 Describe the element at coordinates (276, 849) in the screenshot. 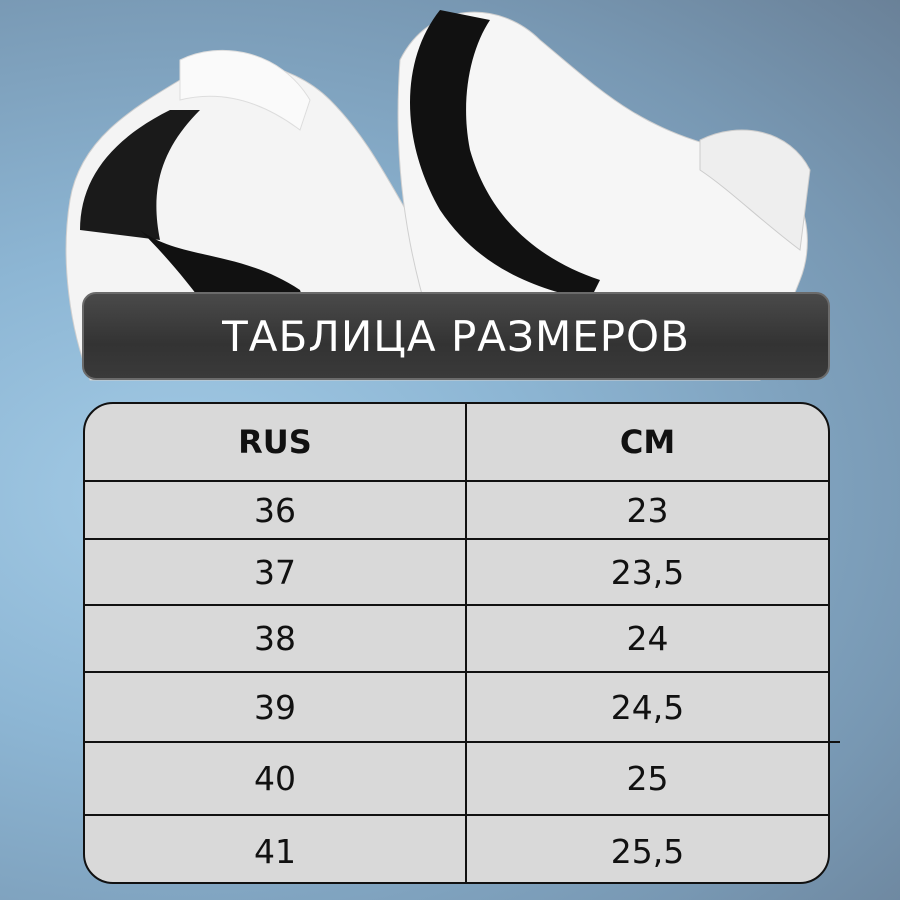

I see `rus-size: 41` at that location.